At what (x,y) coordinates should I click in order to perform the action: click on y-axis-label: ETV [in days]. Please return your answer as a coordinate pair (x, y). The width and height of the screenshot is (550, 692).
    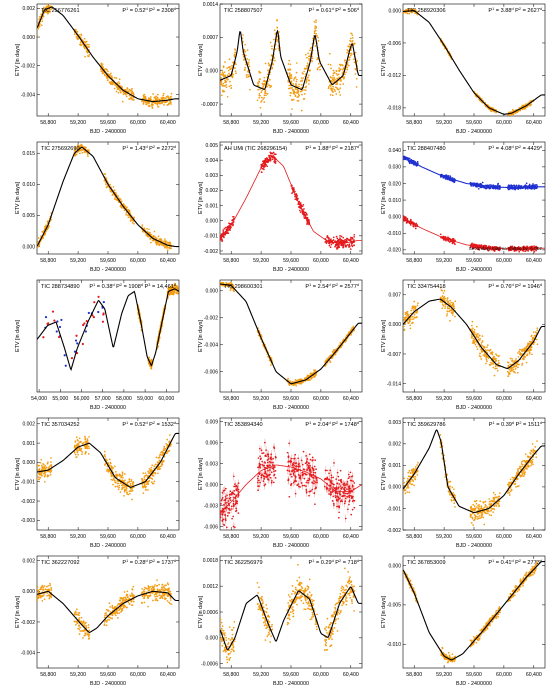
    Looking at the image, I should click on (201, 197).